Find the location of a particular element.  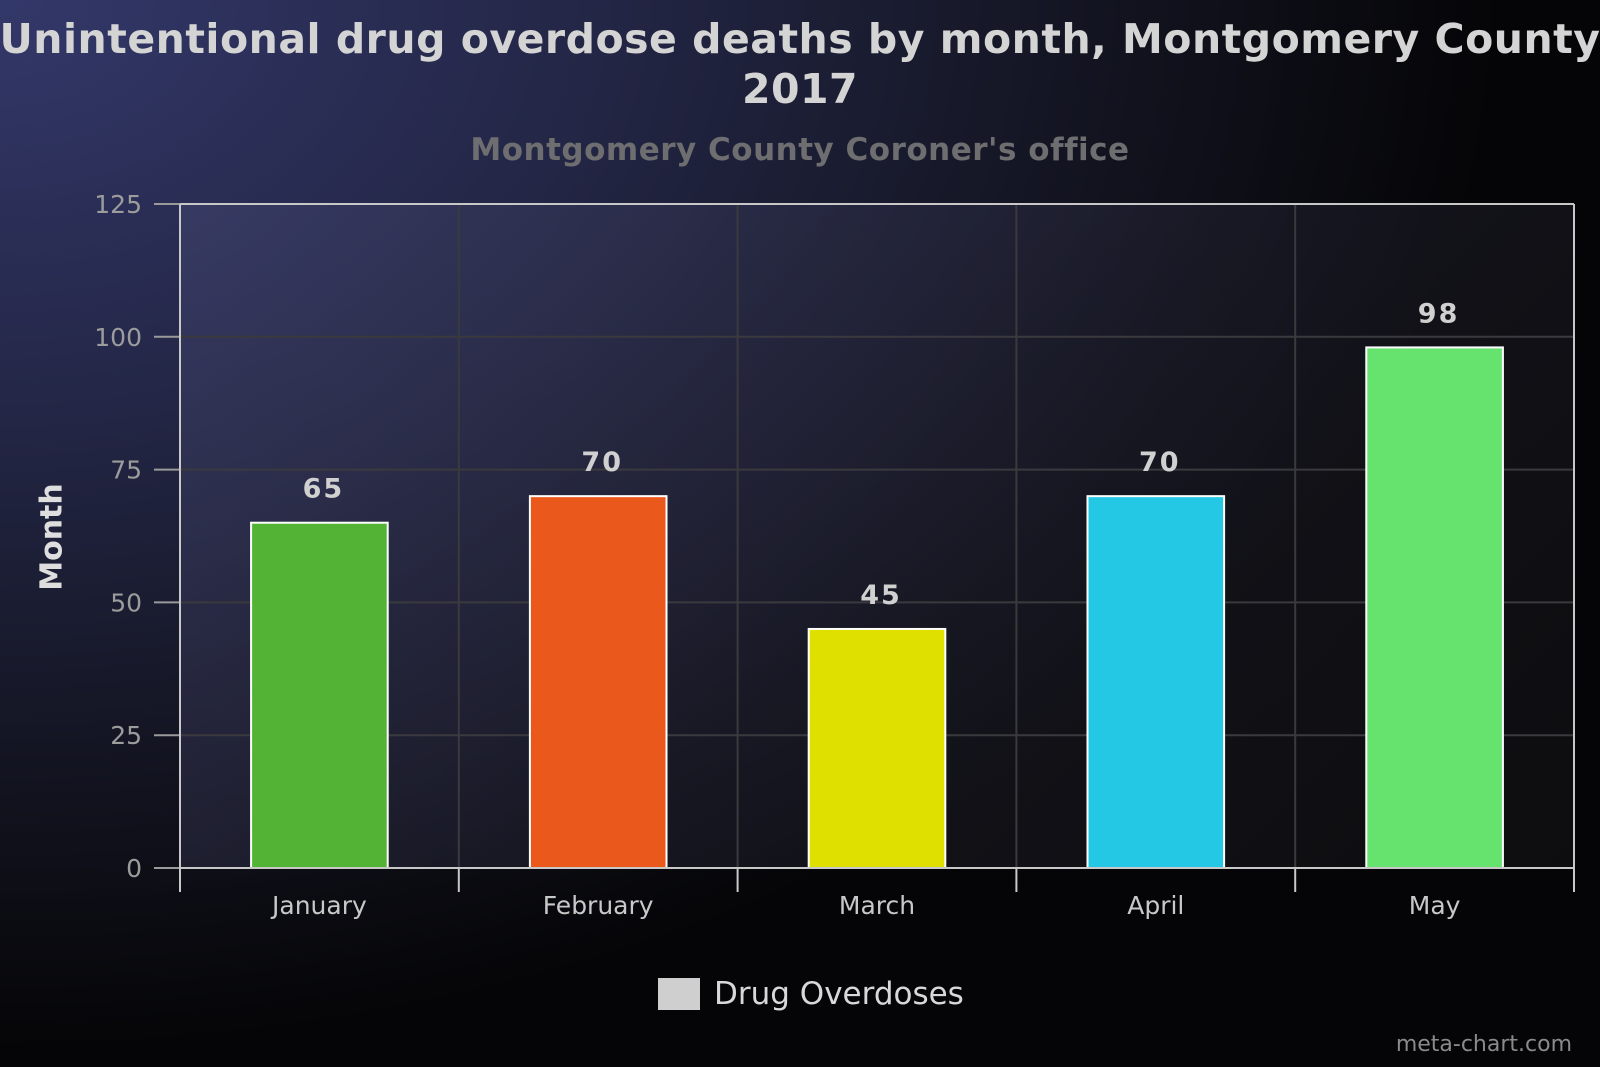

bar-april is located at coordinates (1156, 682).